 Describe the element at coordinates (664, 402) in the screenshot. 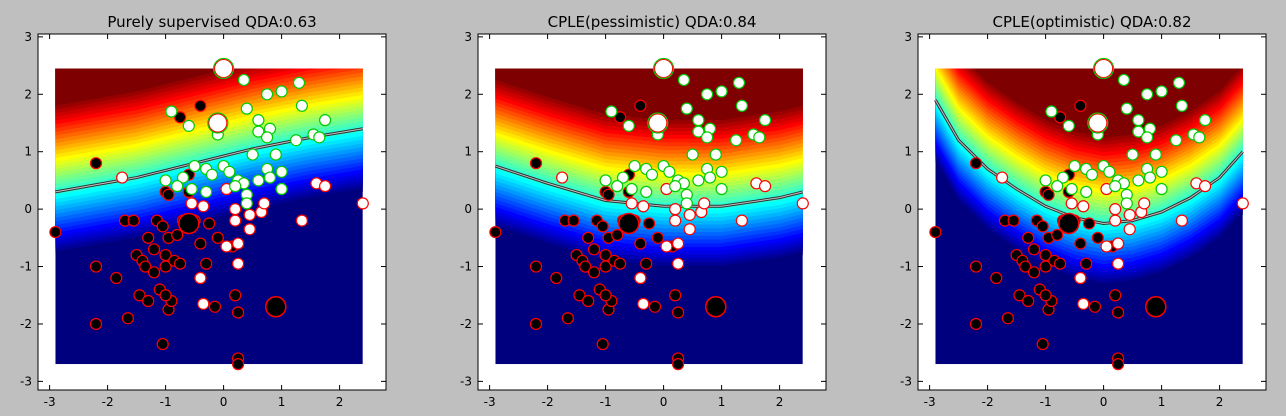

I see `x-tick-label: 0` at that location.